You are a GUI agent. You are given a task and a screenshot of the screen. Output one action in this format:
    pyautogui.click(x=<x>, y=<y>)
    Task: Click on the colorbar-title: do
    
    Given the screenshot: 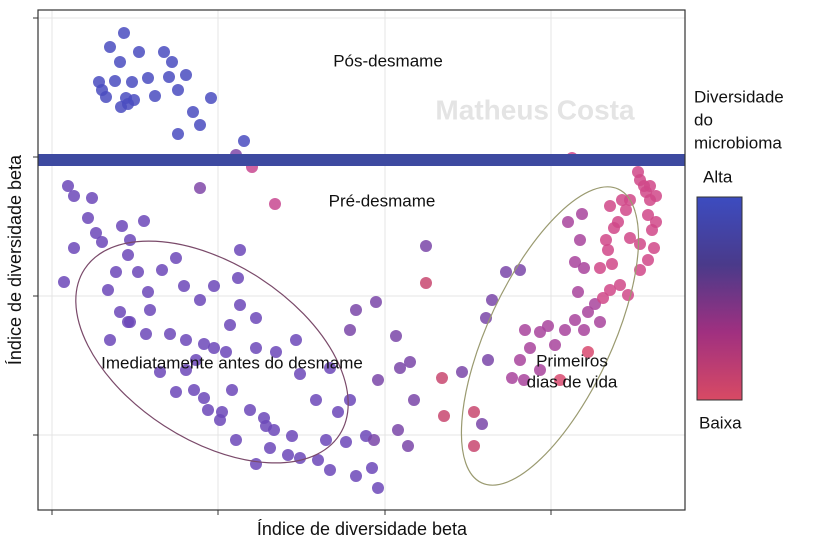 What is the action you would take?
    pyautogui.click(x=703, y=119)
    